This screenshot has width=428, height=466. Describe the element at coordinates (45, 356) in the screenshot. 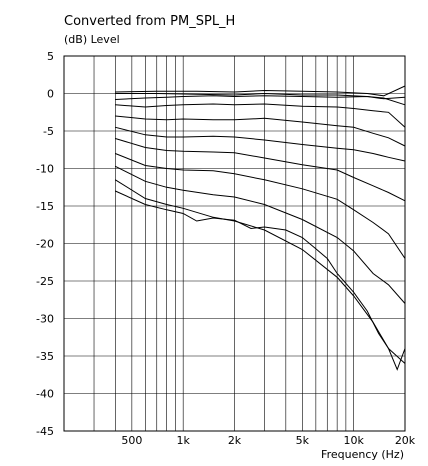

I see `y-tick-label: -35` at that location.